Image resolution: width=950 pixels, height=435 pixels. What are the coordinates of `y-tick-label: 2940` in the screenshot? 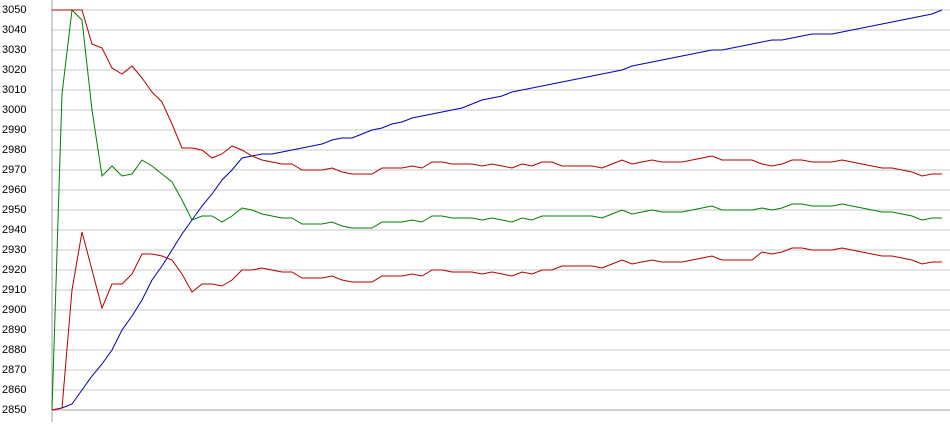 It's located at (14, 230).